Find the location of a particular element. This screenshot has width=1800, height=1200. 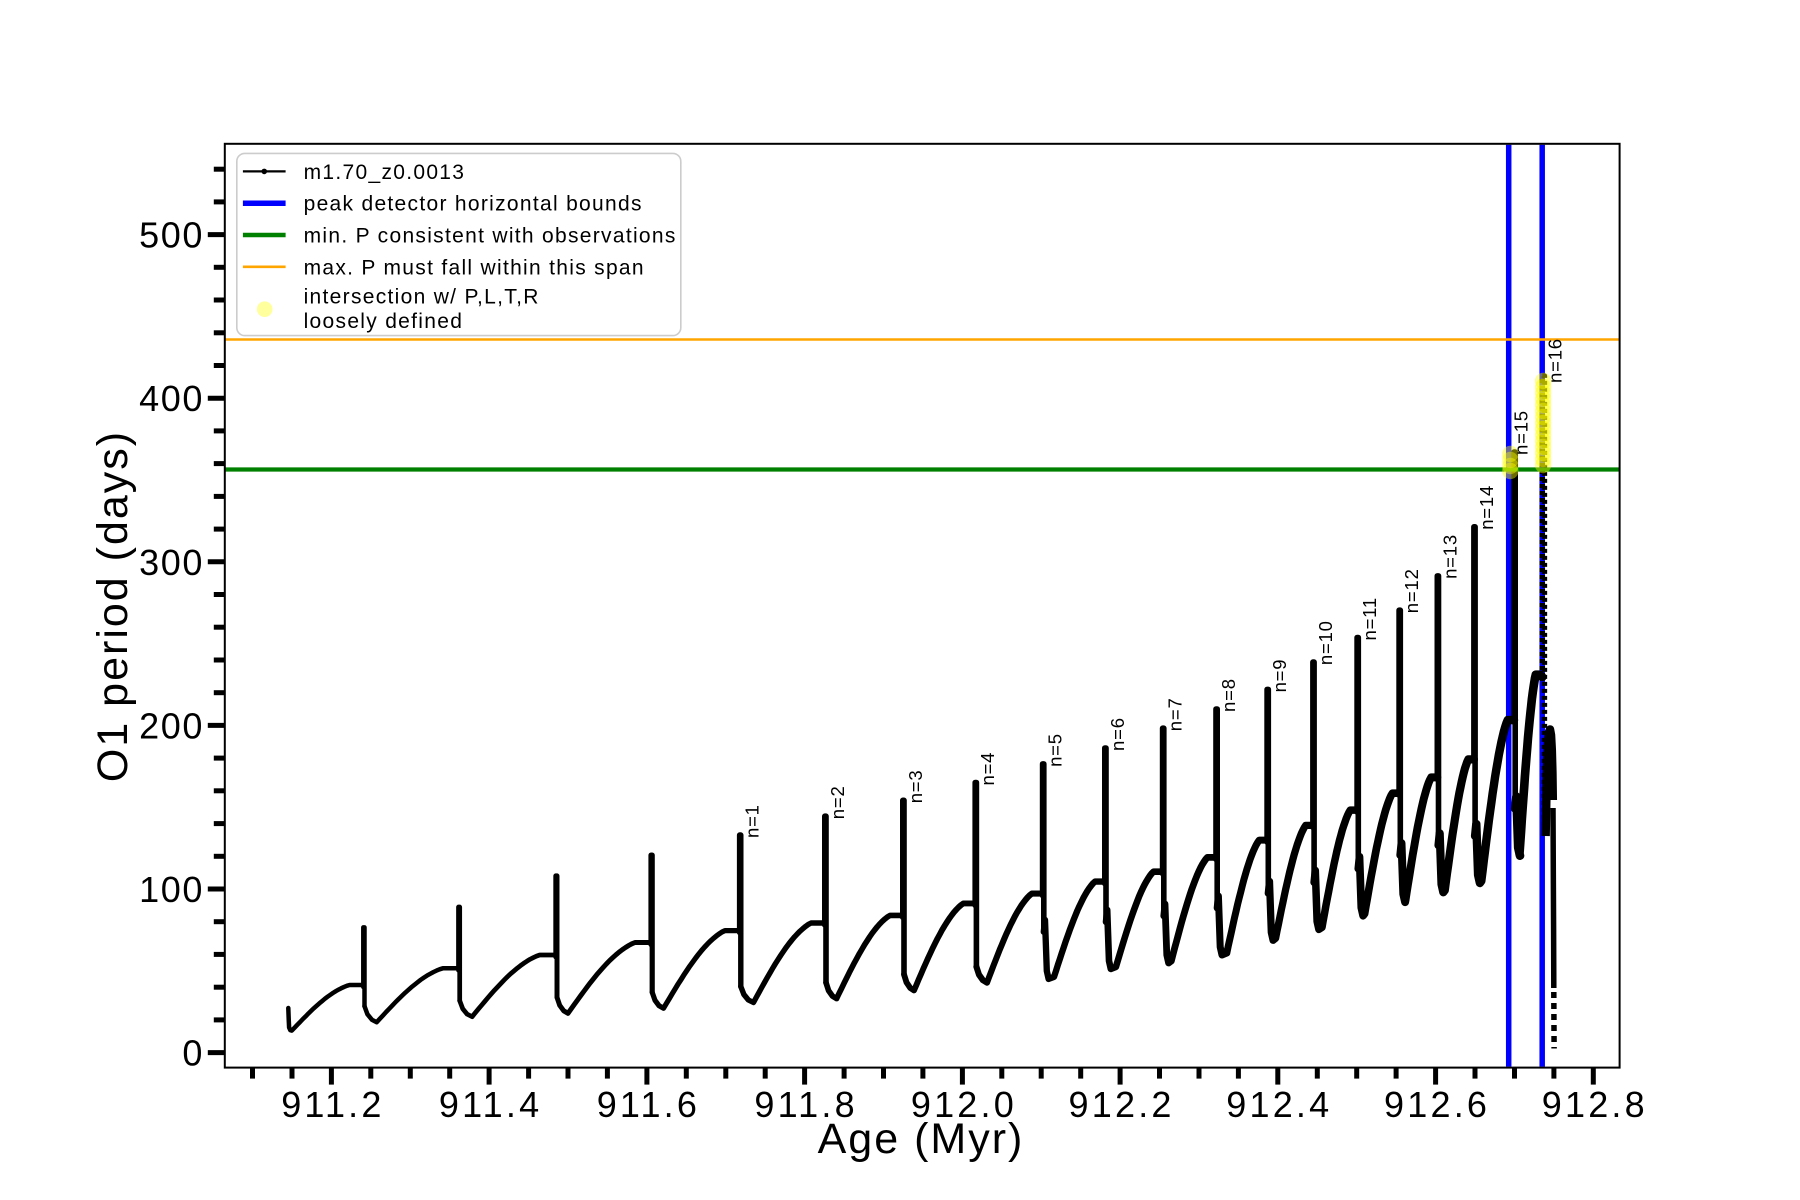

svg-text: 300 is located at coordinates (171, 562).